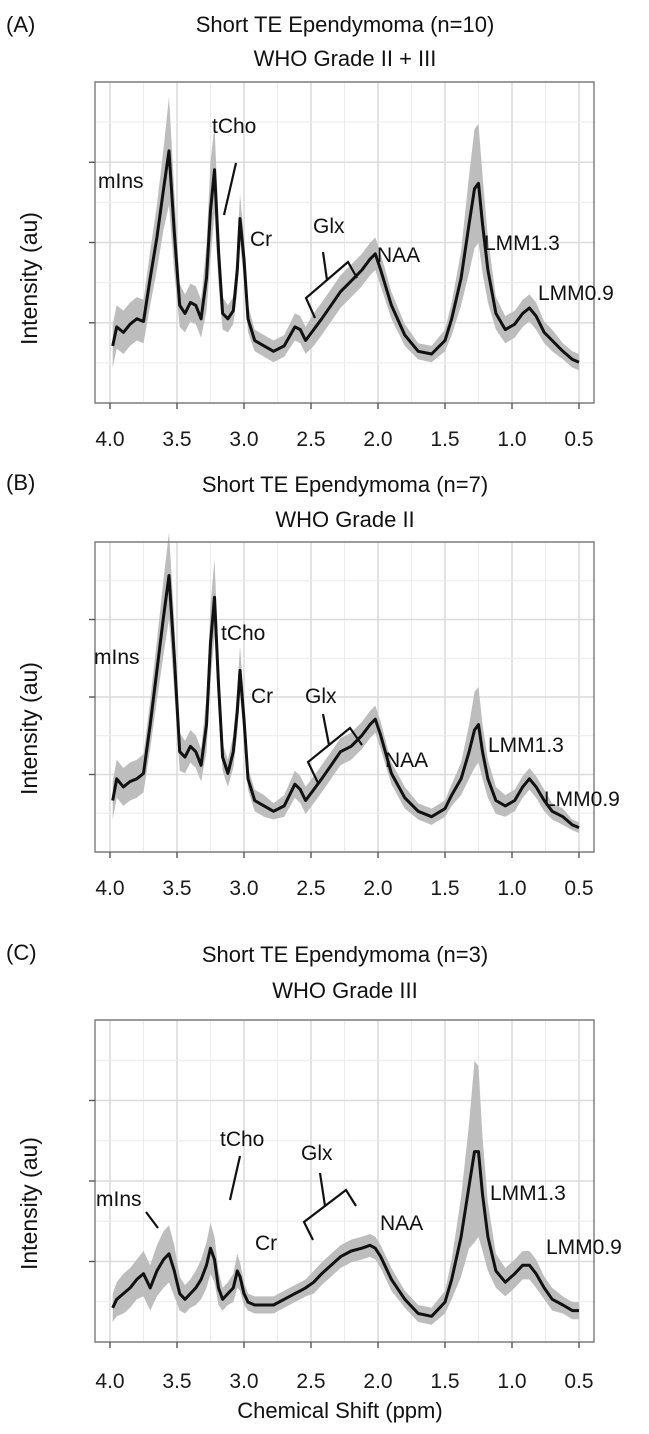  I want to click on panel-a-x-tick-label: 2.0, so click(377, 439).